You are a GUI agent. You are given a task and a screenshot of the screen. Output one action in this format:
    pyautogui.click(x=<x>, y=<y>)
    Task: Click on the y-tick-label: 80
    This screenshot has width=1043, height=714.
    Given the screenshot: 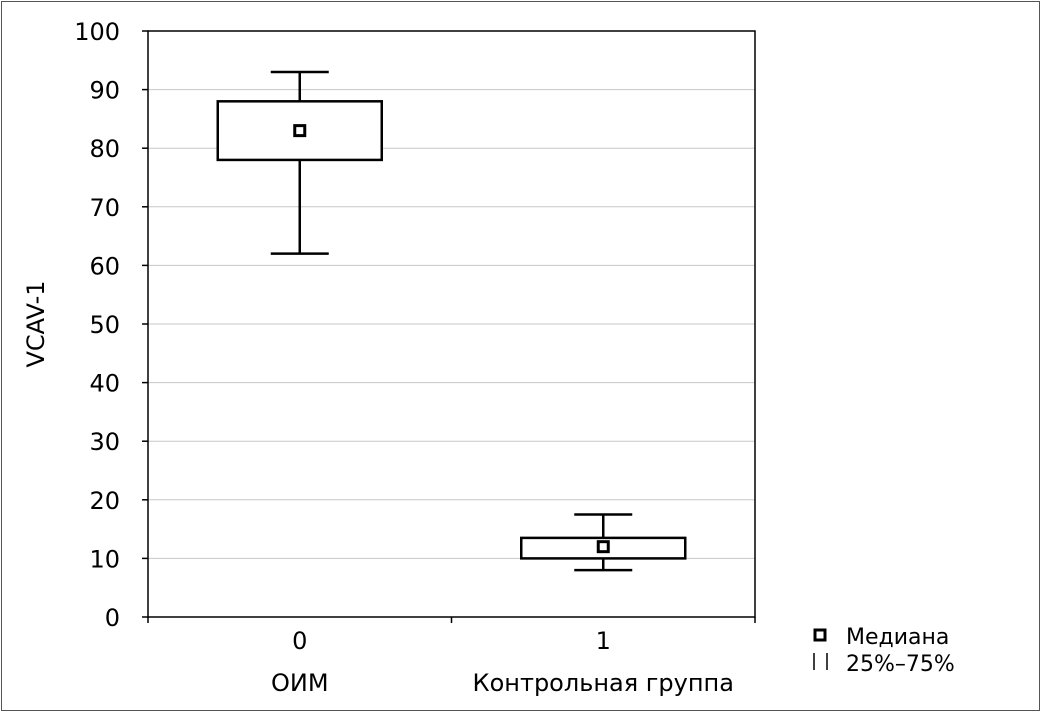 What is the action you would take?
    pyautogui.click(x=104, y=149)
    